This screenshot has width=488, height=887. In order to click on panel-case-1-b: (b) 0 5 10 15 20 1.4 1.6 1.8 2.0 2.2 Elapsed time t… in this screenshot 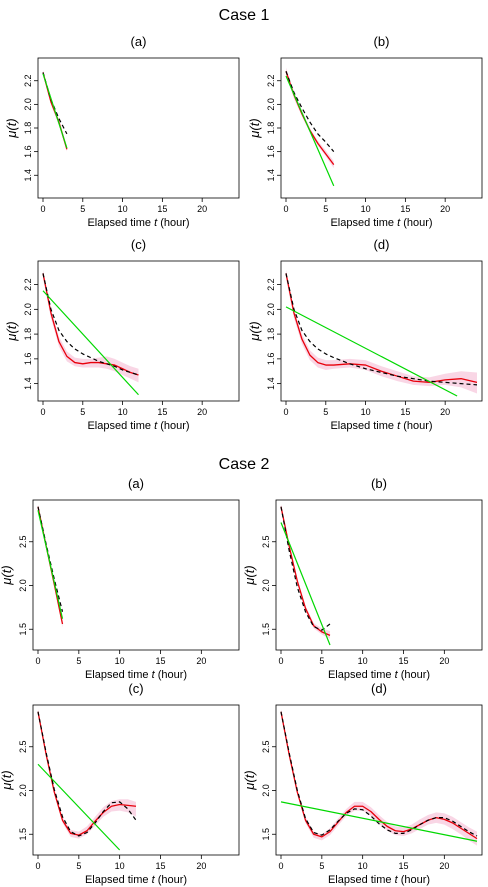, I will do `click(365, 131)`.